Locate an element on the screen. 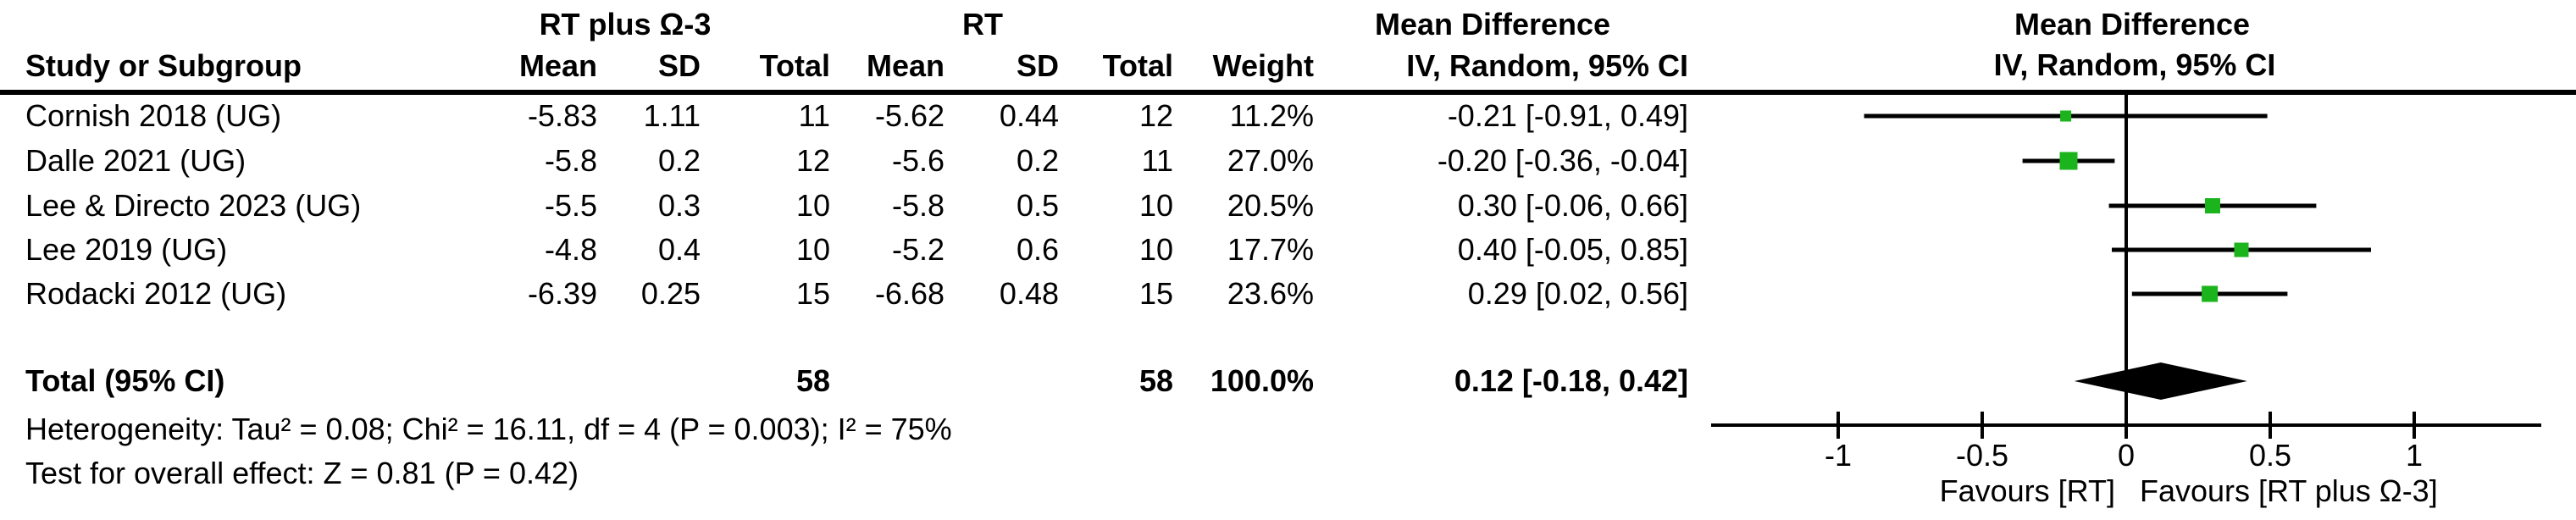 The width and height of the screenshot is (2576, 520). total-n-control: 58 is located at coordinates (1155, 381).